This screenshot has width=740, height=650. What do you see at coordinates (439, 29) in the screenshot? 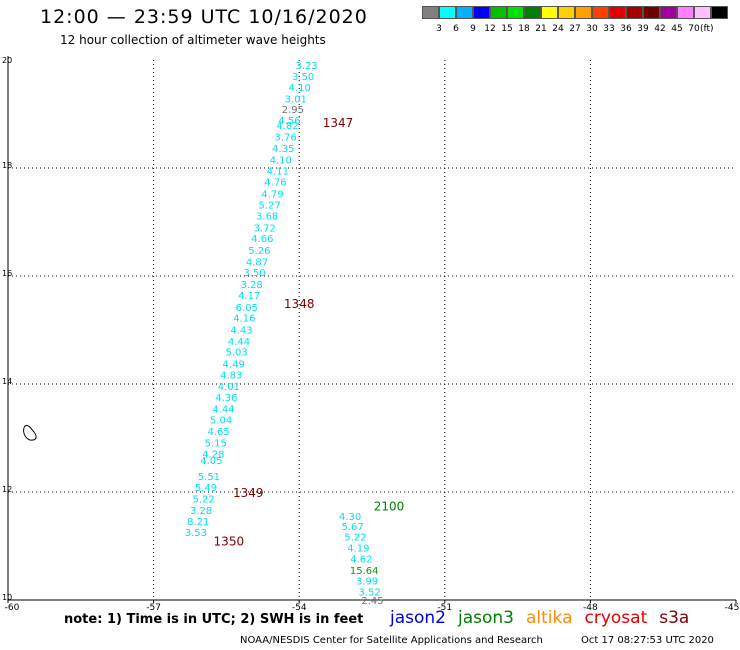
I see `color-scale-label: 3` at bounding box center [439, 29].